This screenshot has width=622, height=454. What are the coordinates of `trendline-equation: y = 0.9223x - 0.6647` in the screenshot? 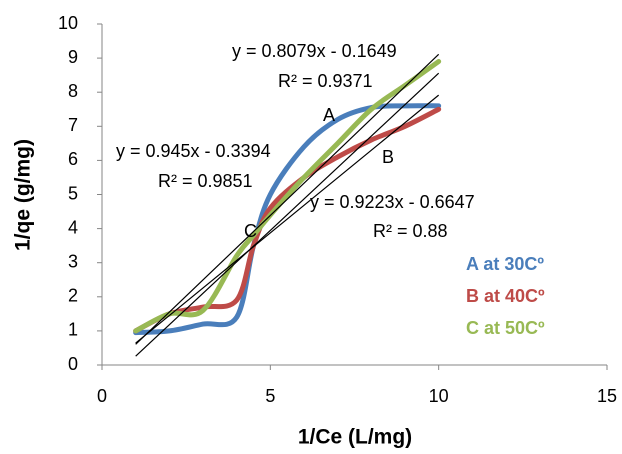 It's located at (392, 202).